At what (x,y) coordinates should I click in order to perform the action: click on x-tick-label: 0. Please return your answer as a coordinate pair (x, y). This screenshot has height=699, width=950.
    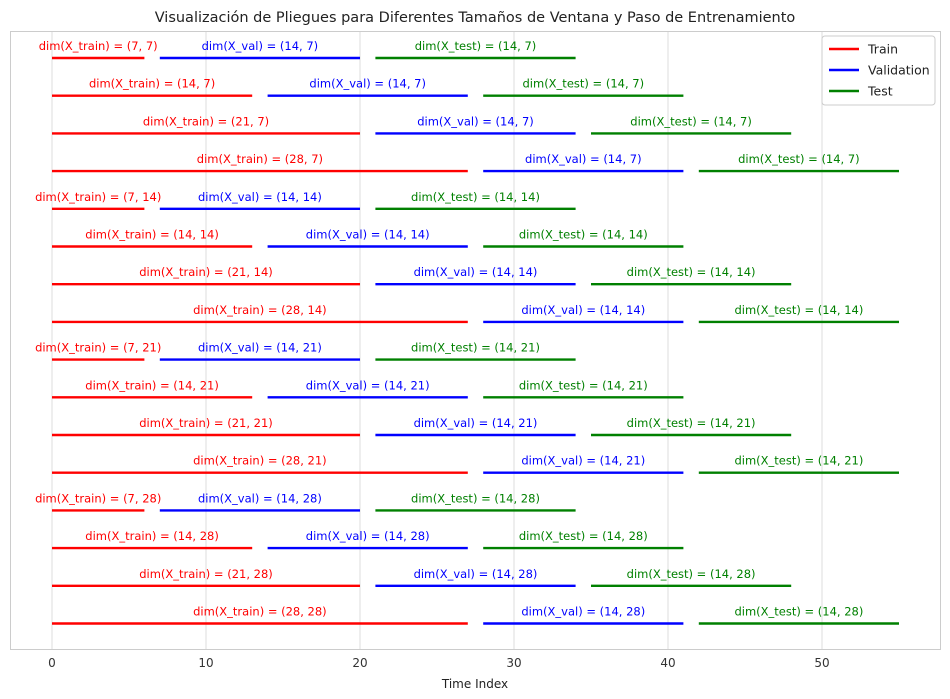
    Looking at the image, I should click on (52, 663).